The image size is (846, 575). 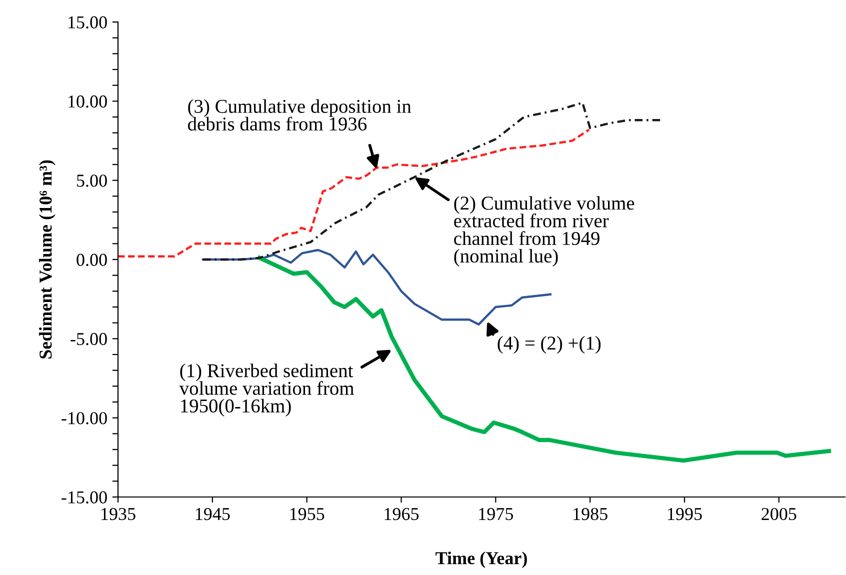 What do you see at coordinates (549, 345) in the screenshot?
I see `annotation: (4) = (2) +(1)` at bounding box center [549, 345].